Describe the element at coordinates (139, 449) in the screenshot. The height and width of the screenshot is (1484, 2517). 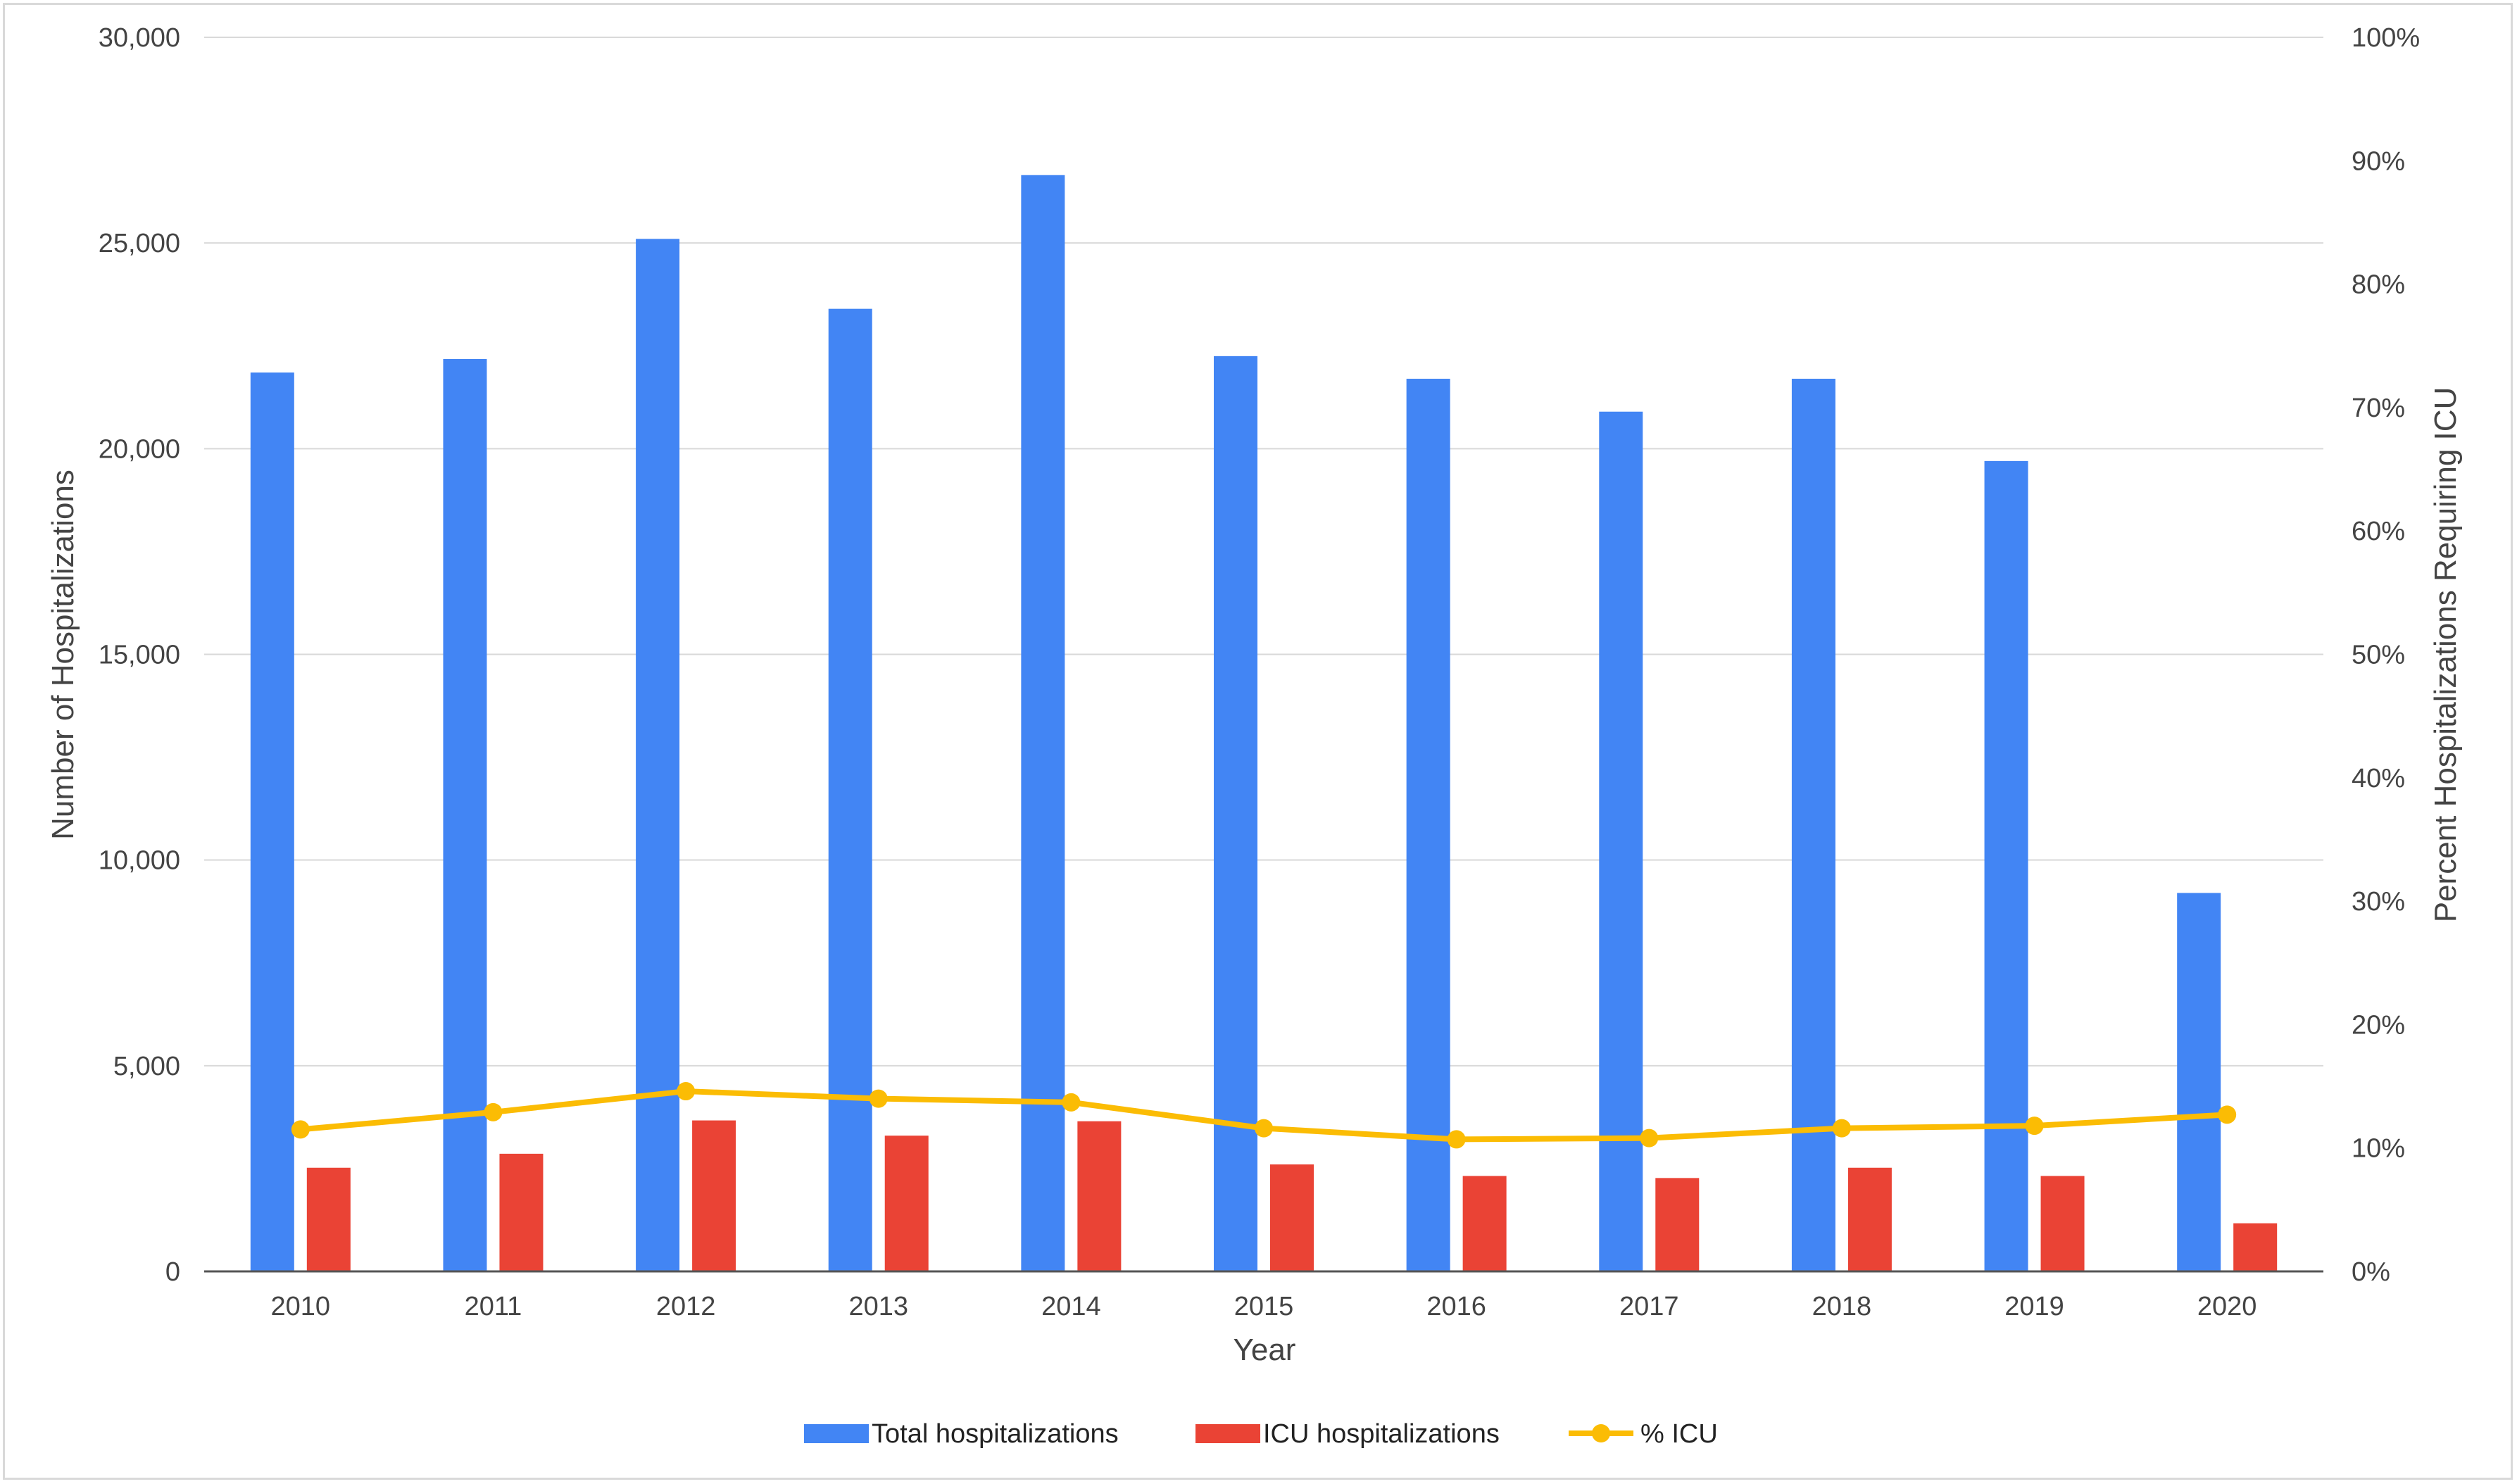
I see `y-tick-label: 20,000` at that location.